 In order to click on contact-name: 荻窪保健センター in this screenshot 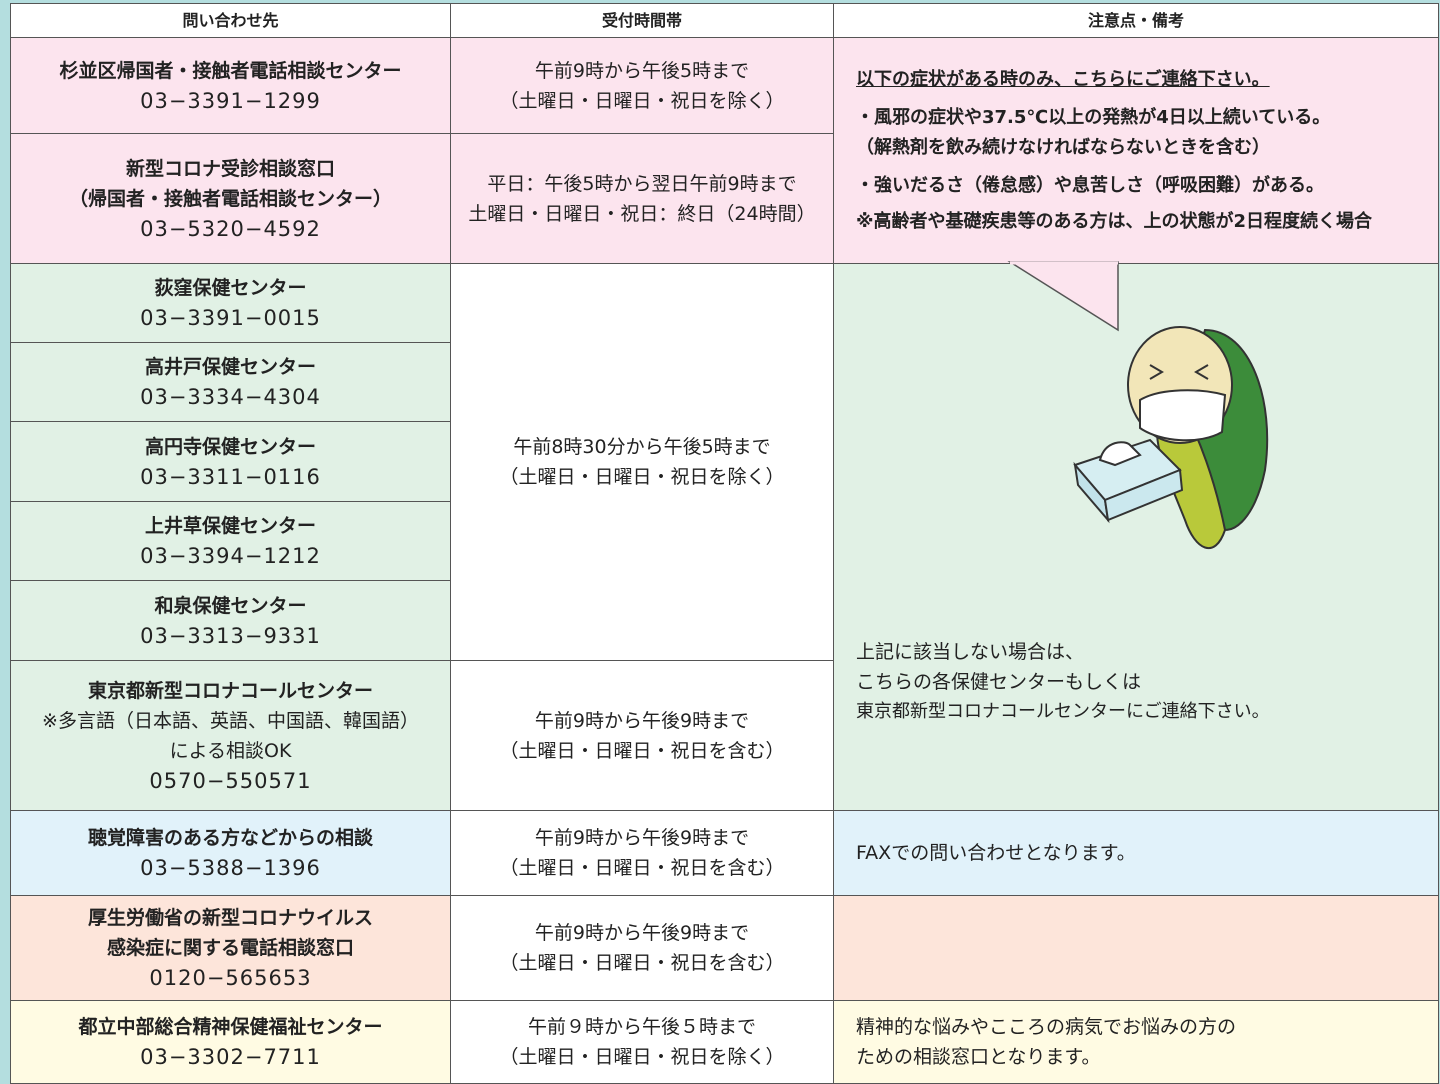, I will do `click(230, 288)`.